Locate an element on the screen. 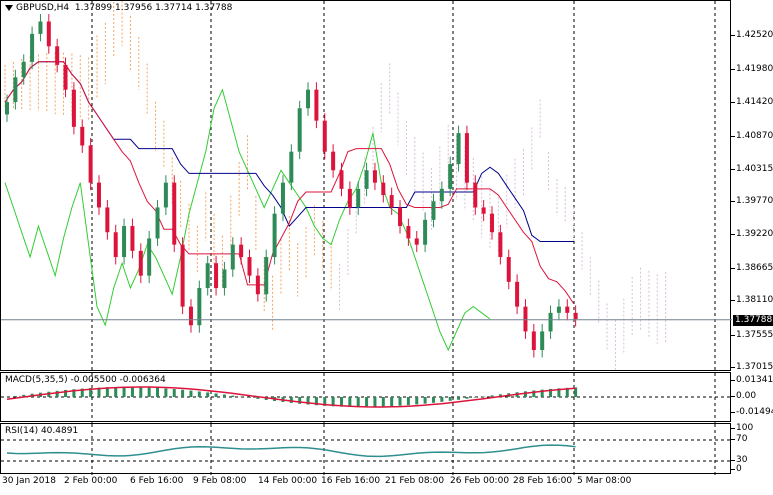 Image resolution: width=773 pixels, height=495 pixels. price-tick-label: 1.37015 is located at coordinates (751, 367).